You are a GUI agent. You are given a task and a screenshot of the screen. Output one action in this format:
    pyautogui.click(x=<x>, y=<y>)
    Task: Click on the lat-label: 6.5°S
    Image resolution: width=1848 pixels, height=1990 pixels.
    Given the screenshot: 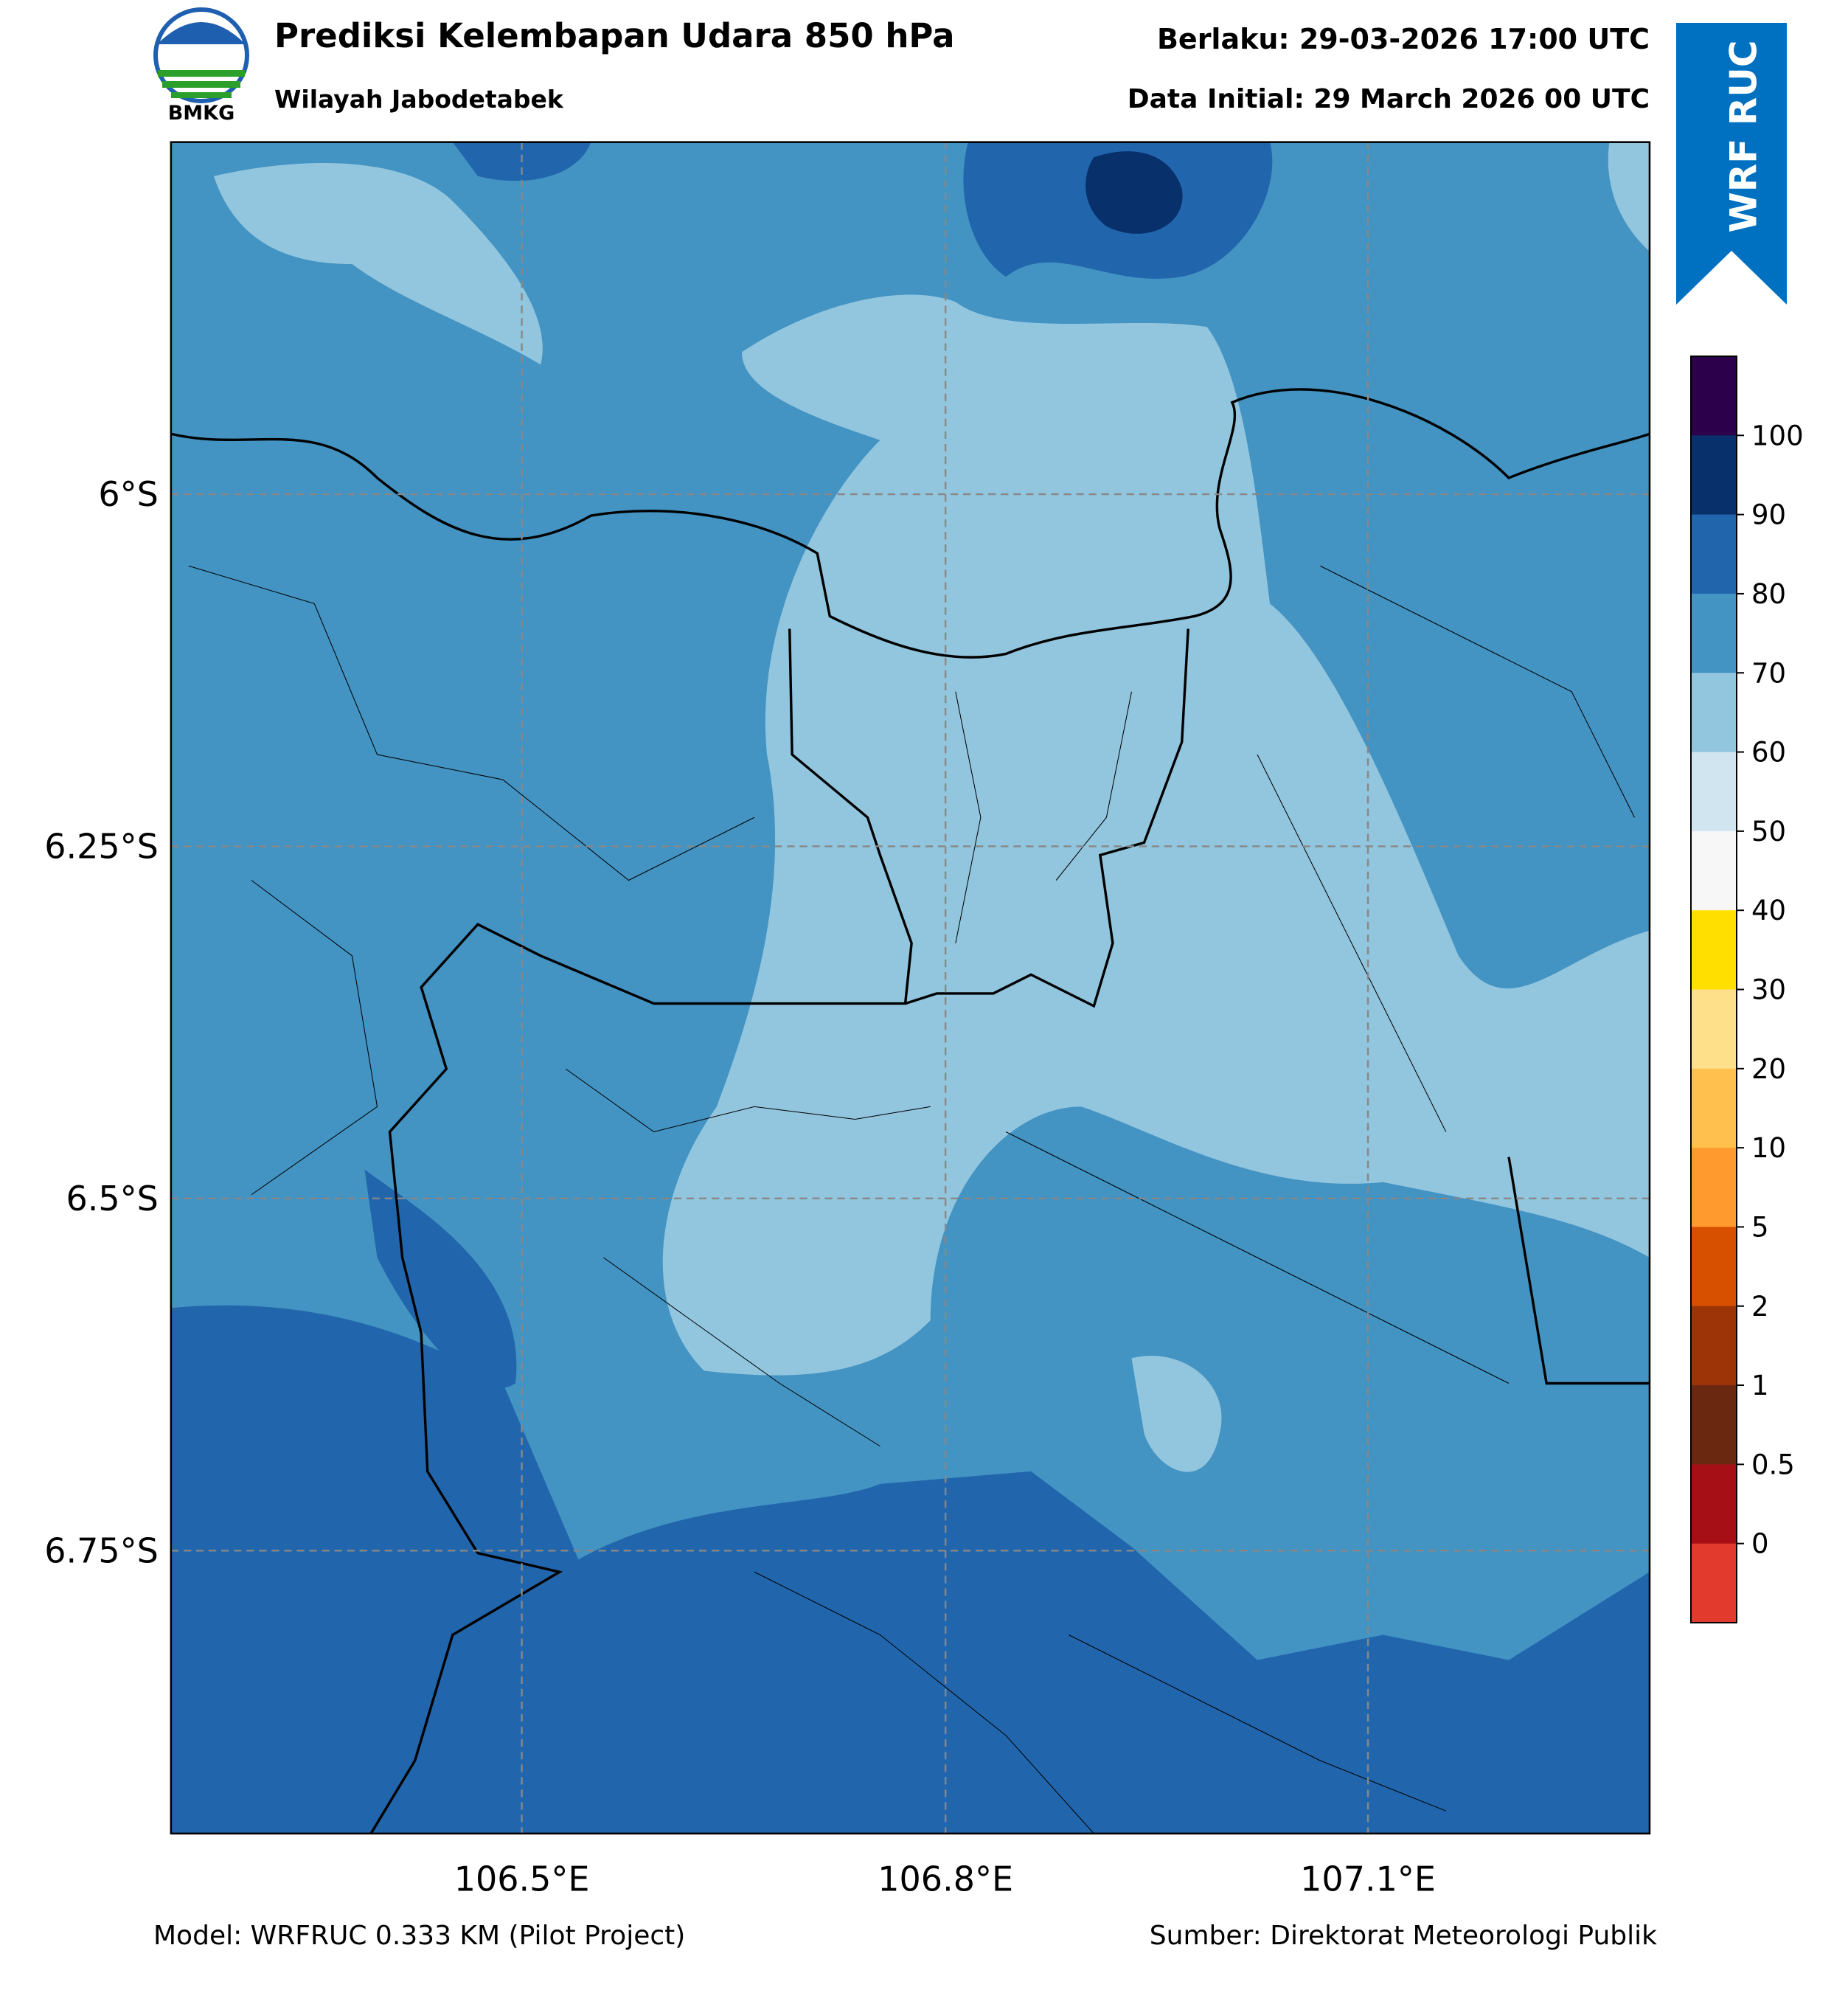 What is the action you would take?
    pyautogui.click(x=112, y=1198)
    